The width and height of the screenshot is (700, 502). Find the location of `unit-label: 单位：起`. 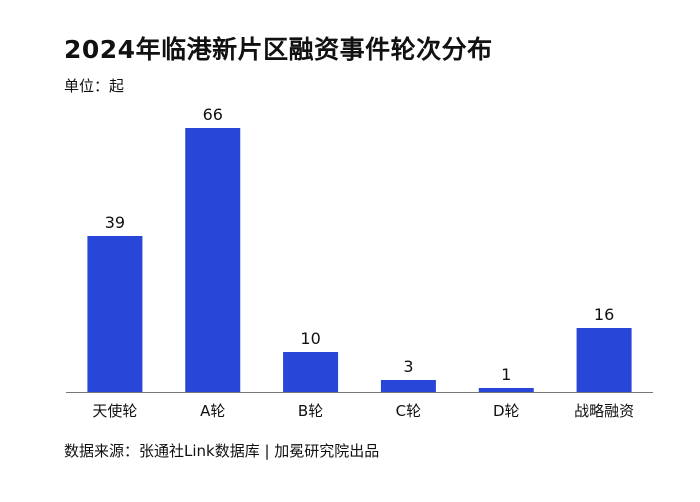

unit-label: 单位：起 is located at coordinates (94, 86).